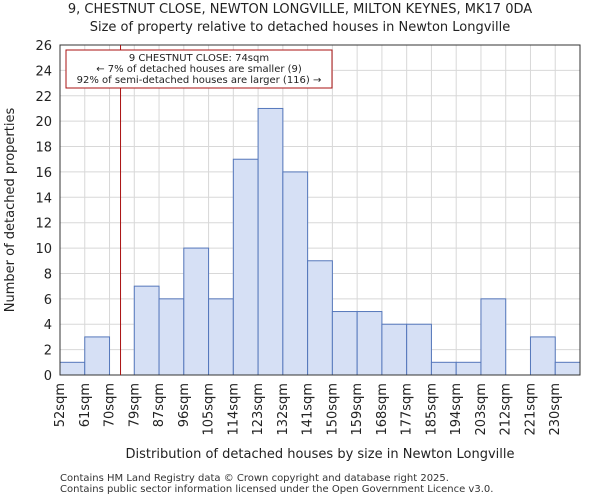  I want to click on annotation-box, so click(199, 69).